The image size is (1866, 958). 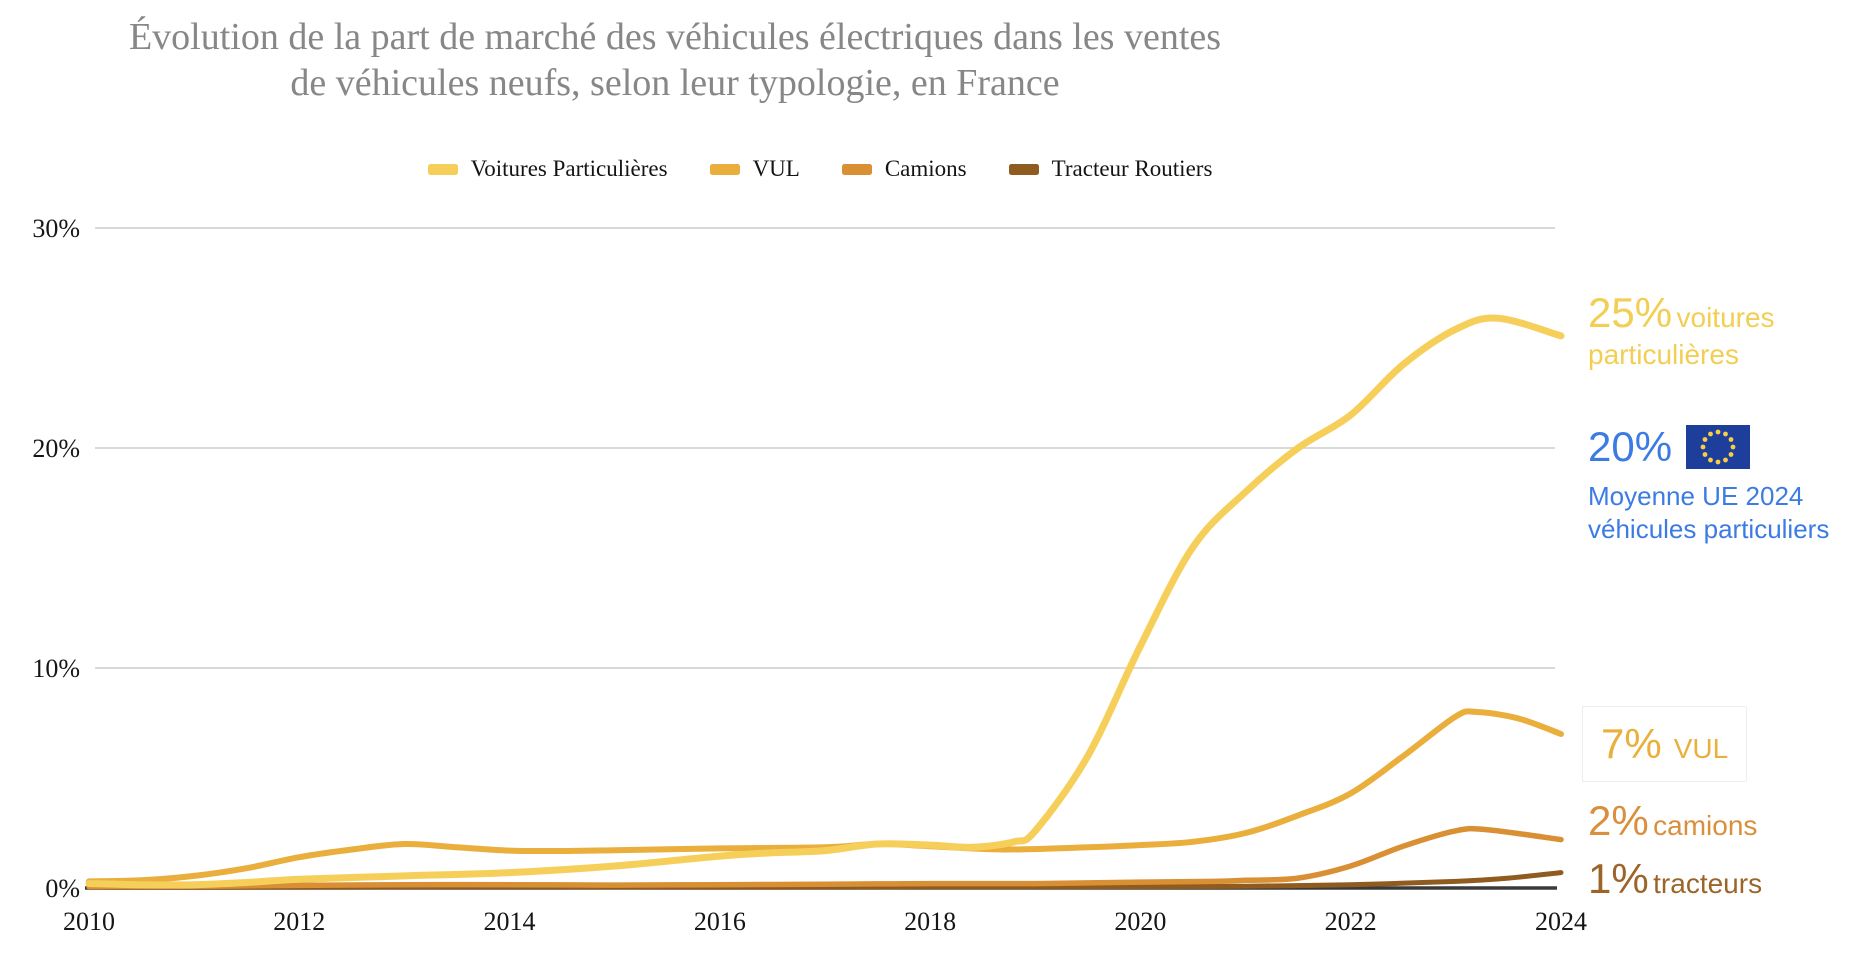 I want to click on legend-item-1: VUL, so click(x=754, y=169).